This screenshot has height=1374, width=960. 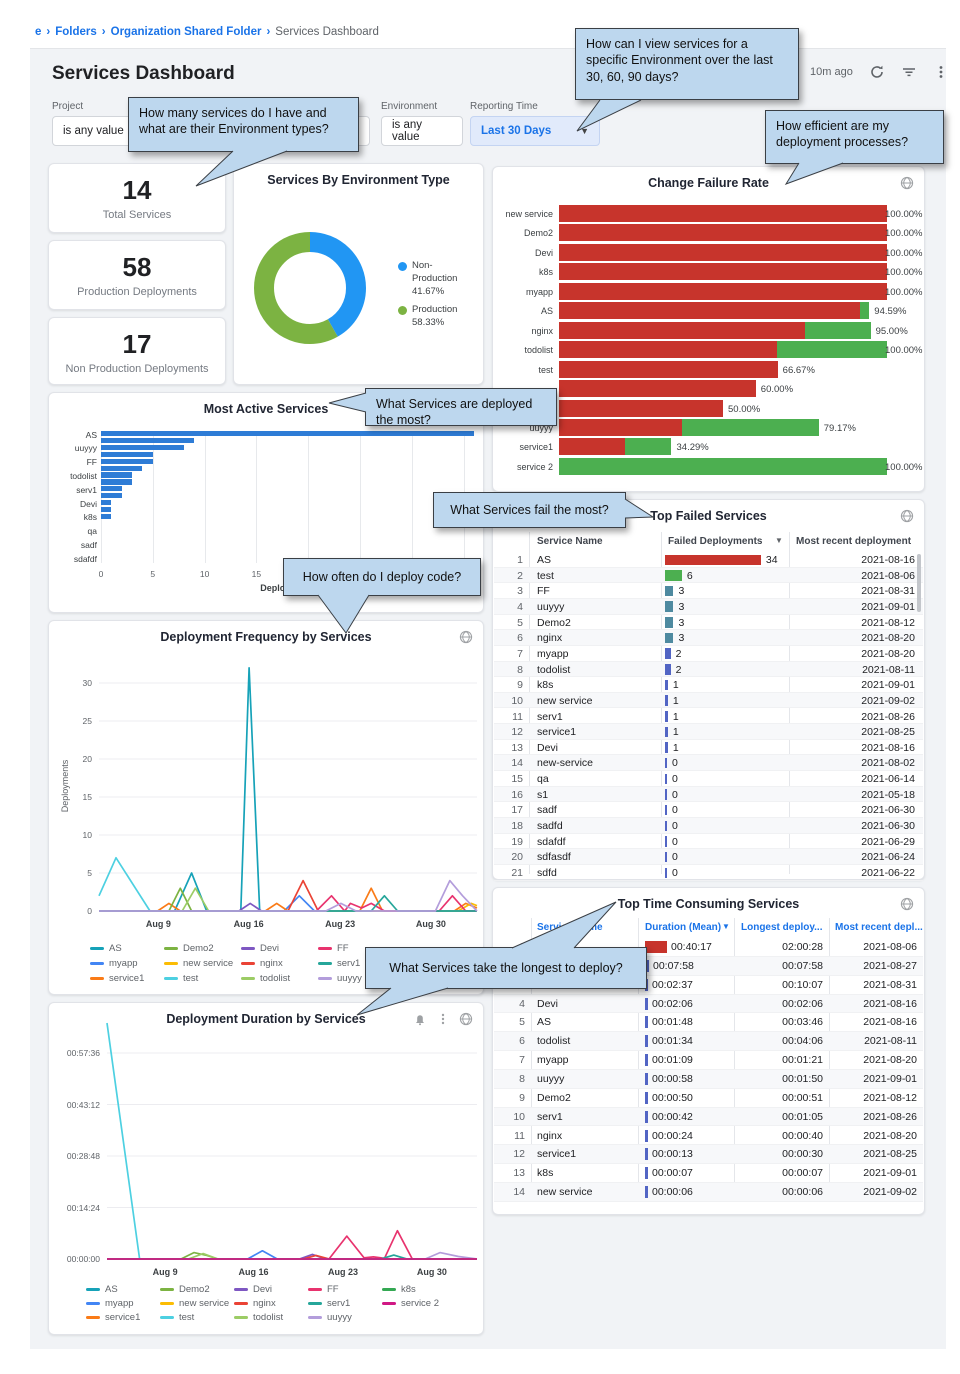 I want to click on legend-item: k8s, so click(x=399, y=1289).